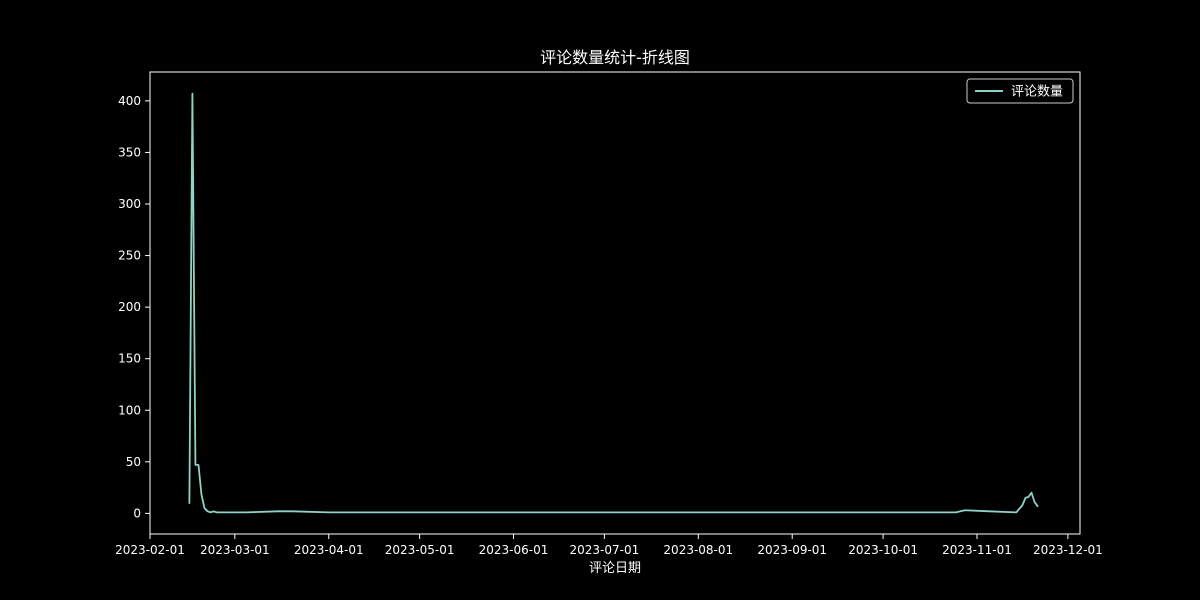 This screenshot has height=600, width=1200. I want to click on y-tick-label: 200, so click(129, 307).